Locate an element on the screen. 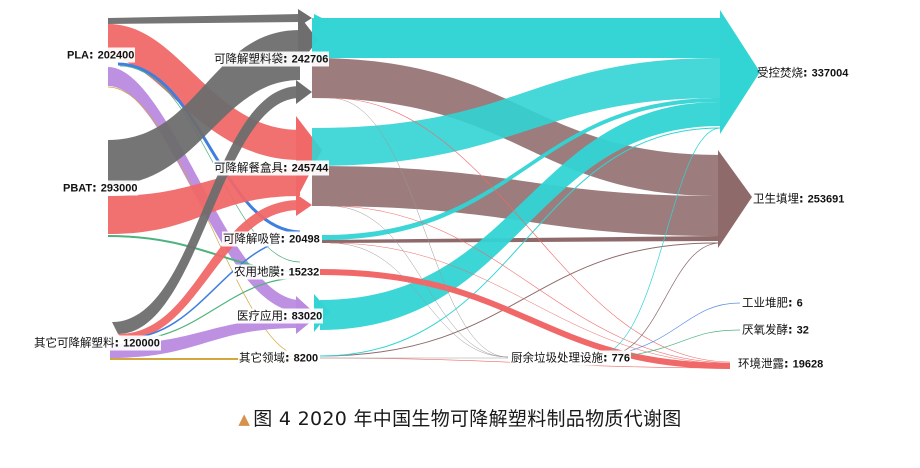 This screenshot has height=468, width=920. flow-kitchen-compost is located at coordinates (679, 328).